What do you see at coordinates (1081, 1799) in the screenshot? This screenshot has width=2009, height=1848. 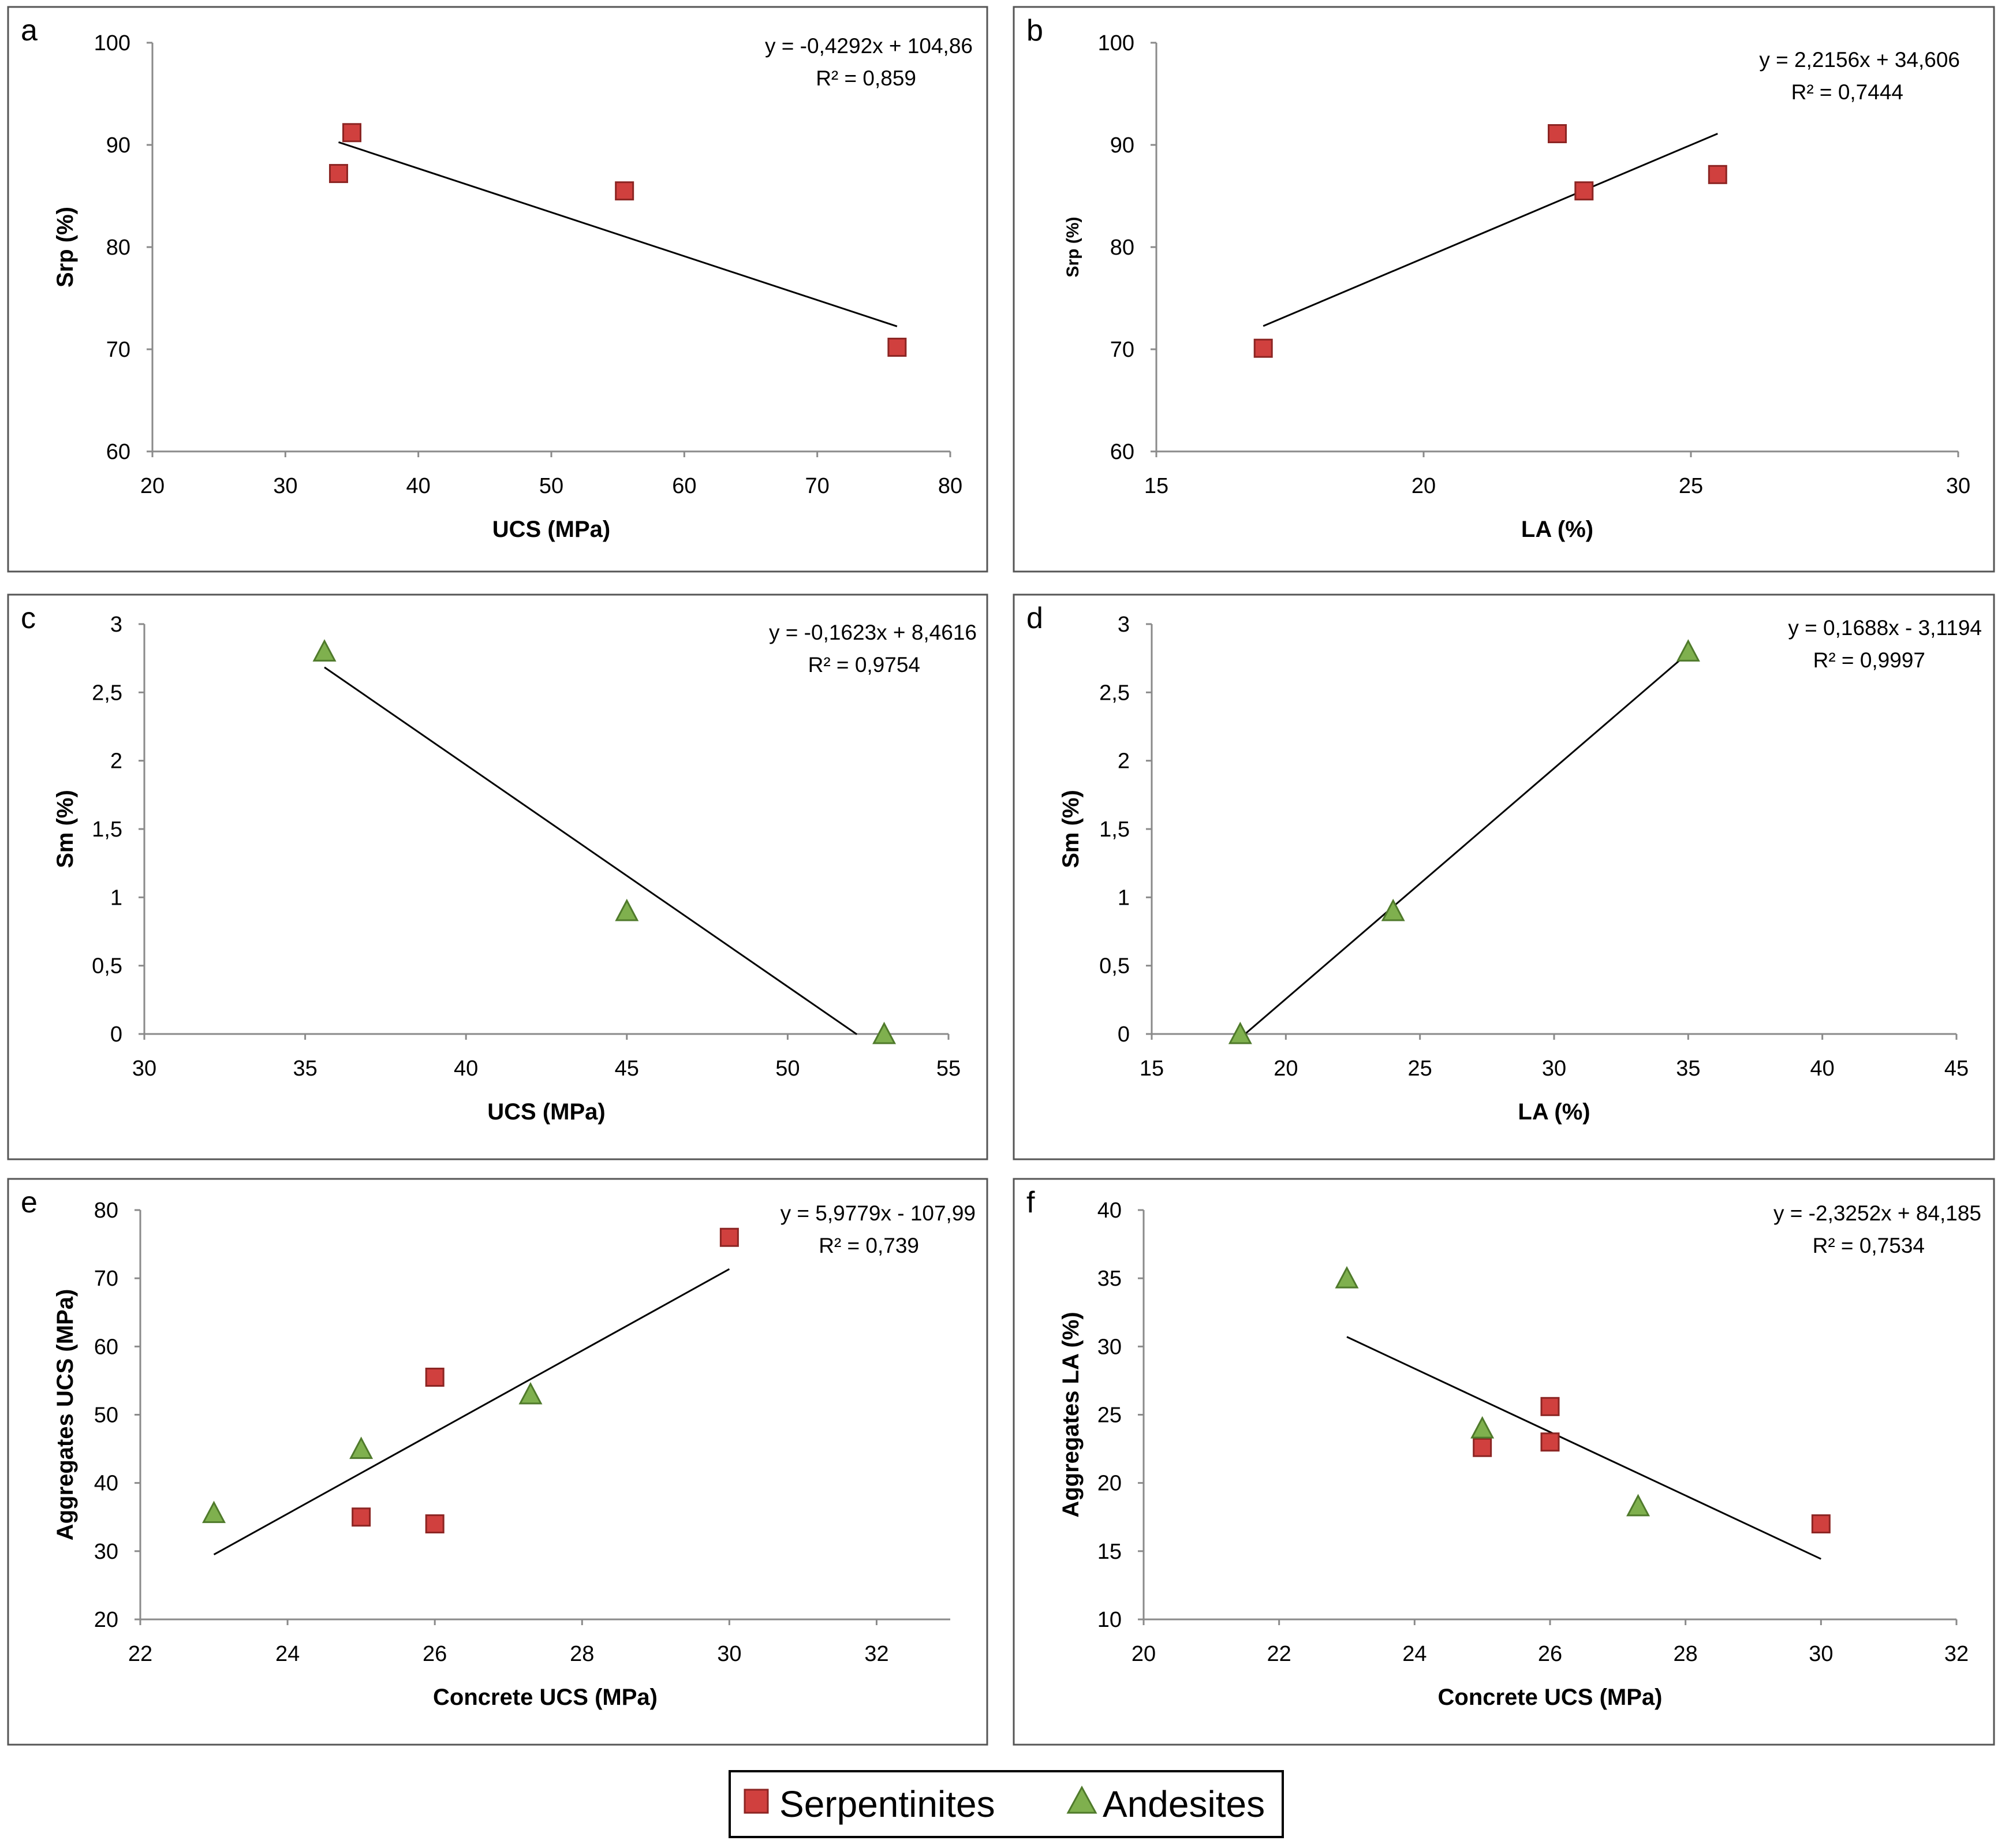 I see `legend-marker-andesites` at bounding box center [1081, 1799].